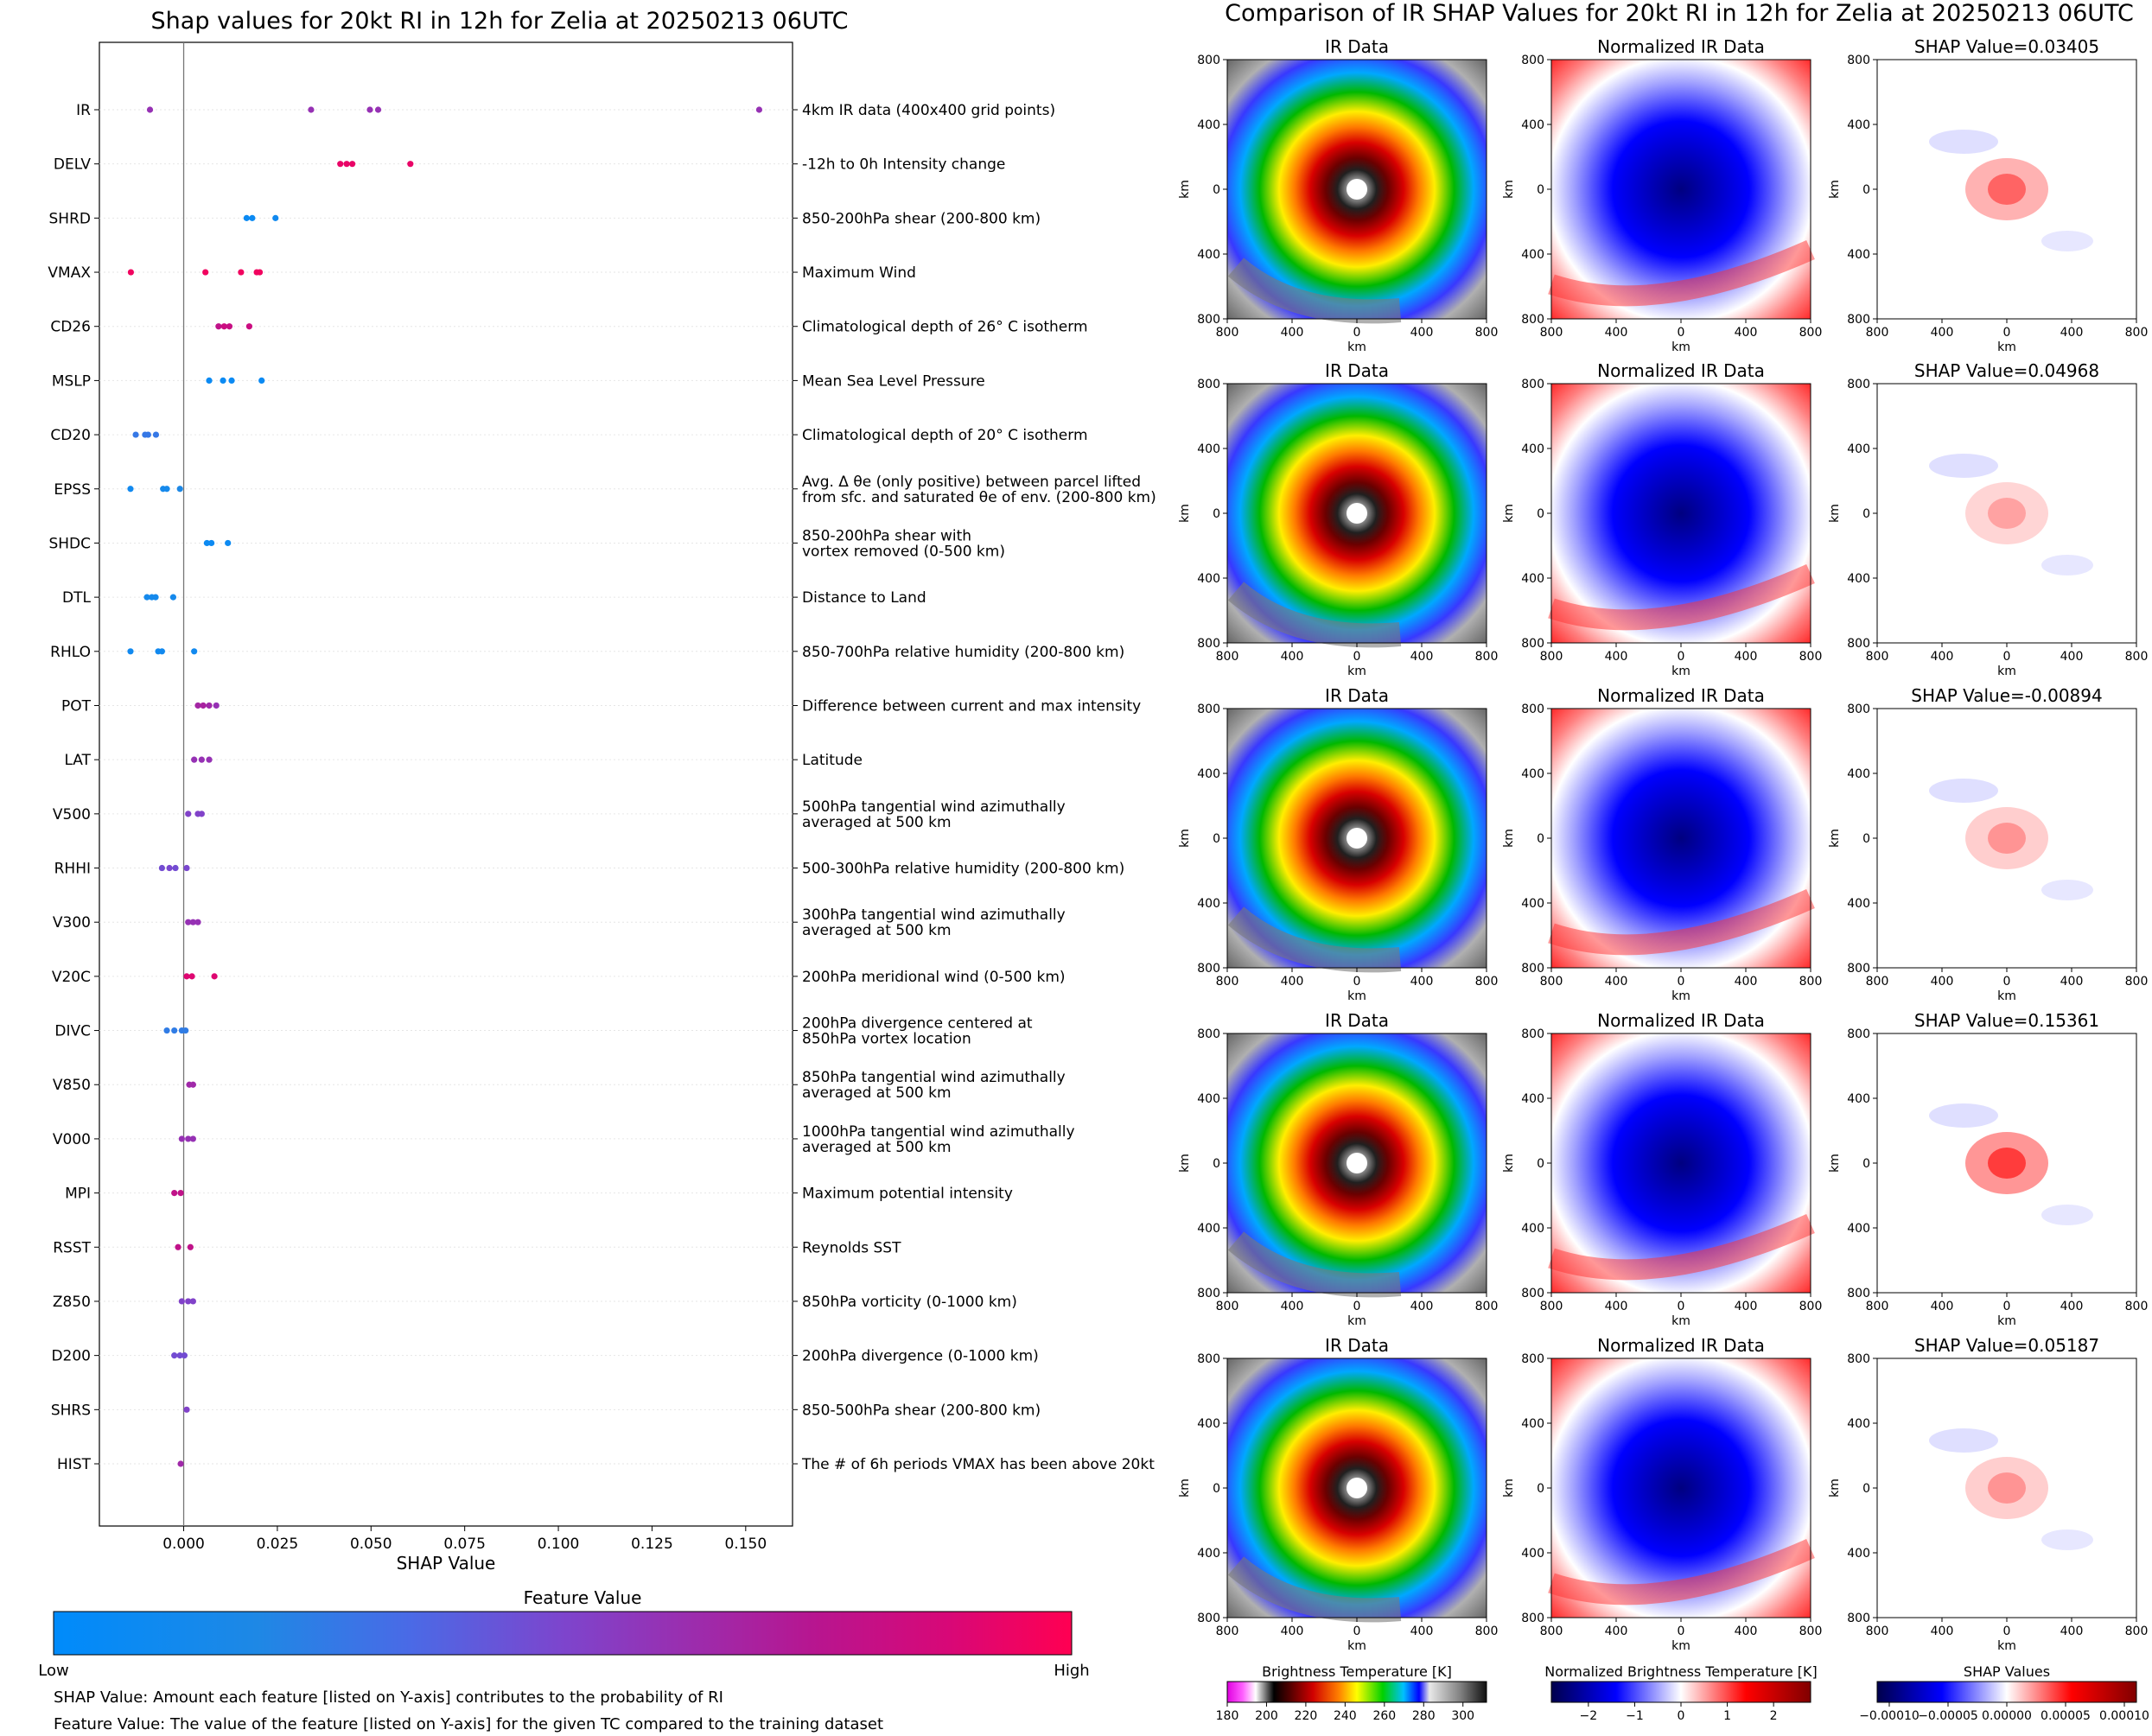 Image resolution: width=2152 pixels, height=1736 pixels. What do you see at coordinates (1266, 1716) in the screenshot?
I see `colorbar-tick-label: 200` at bounding box center [1266, 1716].